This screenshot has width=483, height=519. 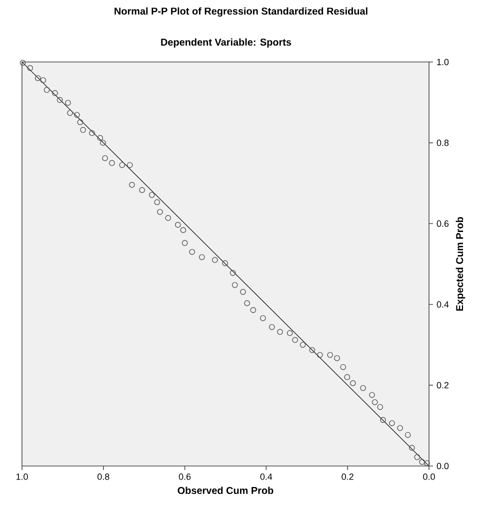 What do you see at coordinates (442, 385) in the screenshot?
I see `y-tick-label: 0.2` at bounding box center [442, 385].